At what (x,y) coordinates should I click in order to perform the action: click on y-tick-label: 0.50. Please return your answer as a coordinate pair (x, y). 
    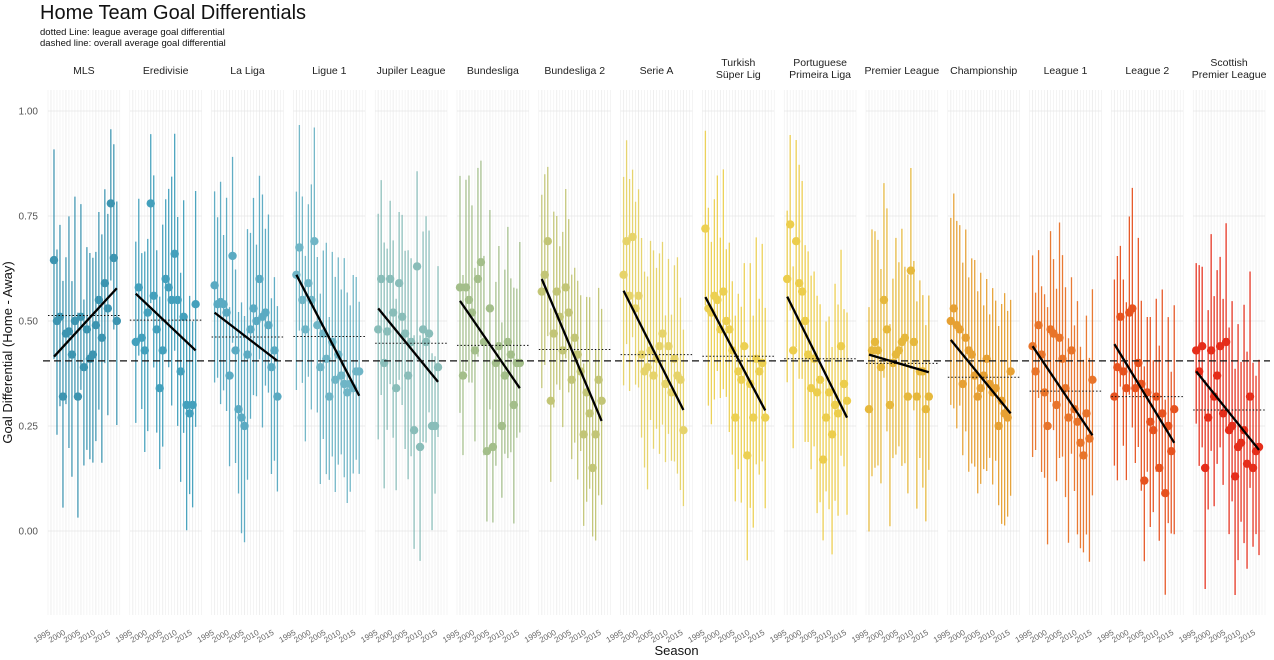
    Looking at the image, I should click on (29, 322).